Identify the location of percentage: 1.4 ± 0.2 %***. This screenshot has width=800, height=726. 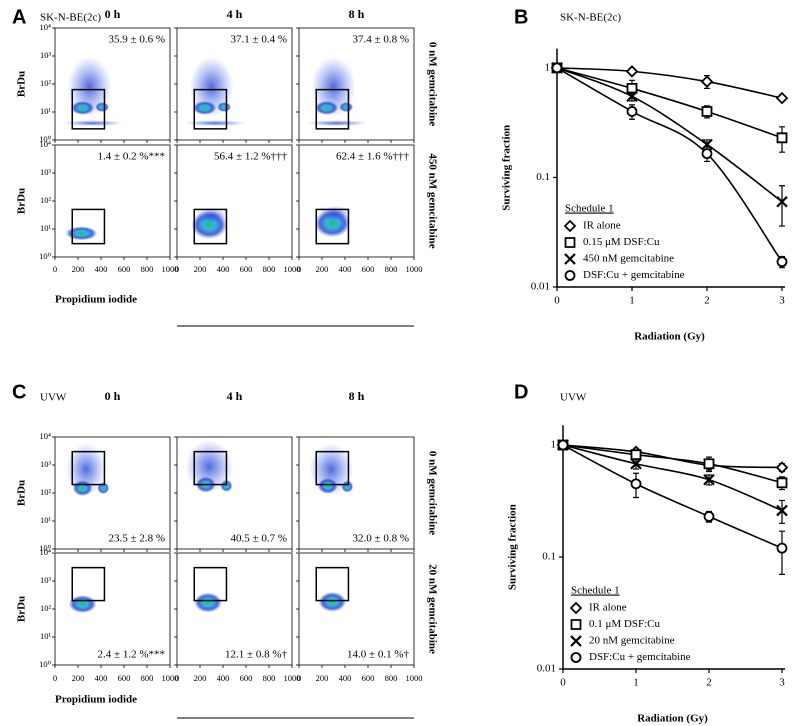
(131, 157).